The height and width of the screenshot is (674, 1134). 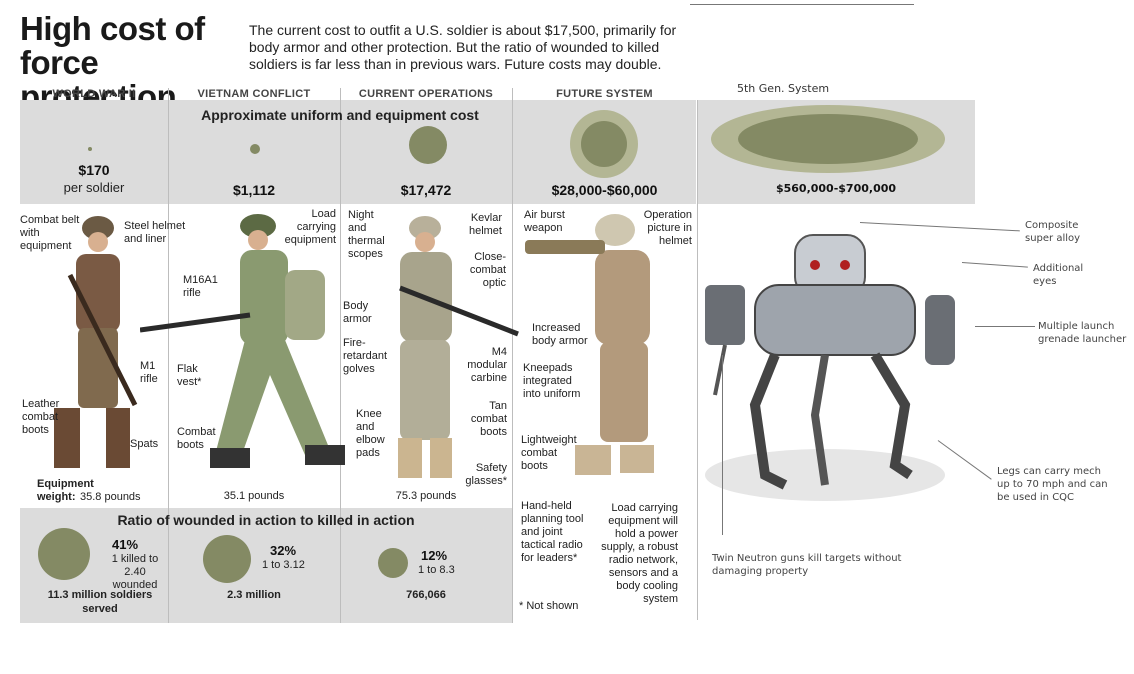 I want to click on era-vietnam: VIETNAM CONFLICT, so click(x=254, y=94).